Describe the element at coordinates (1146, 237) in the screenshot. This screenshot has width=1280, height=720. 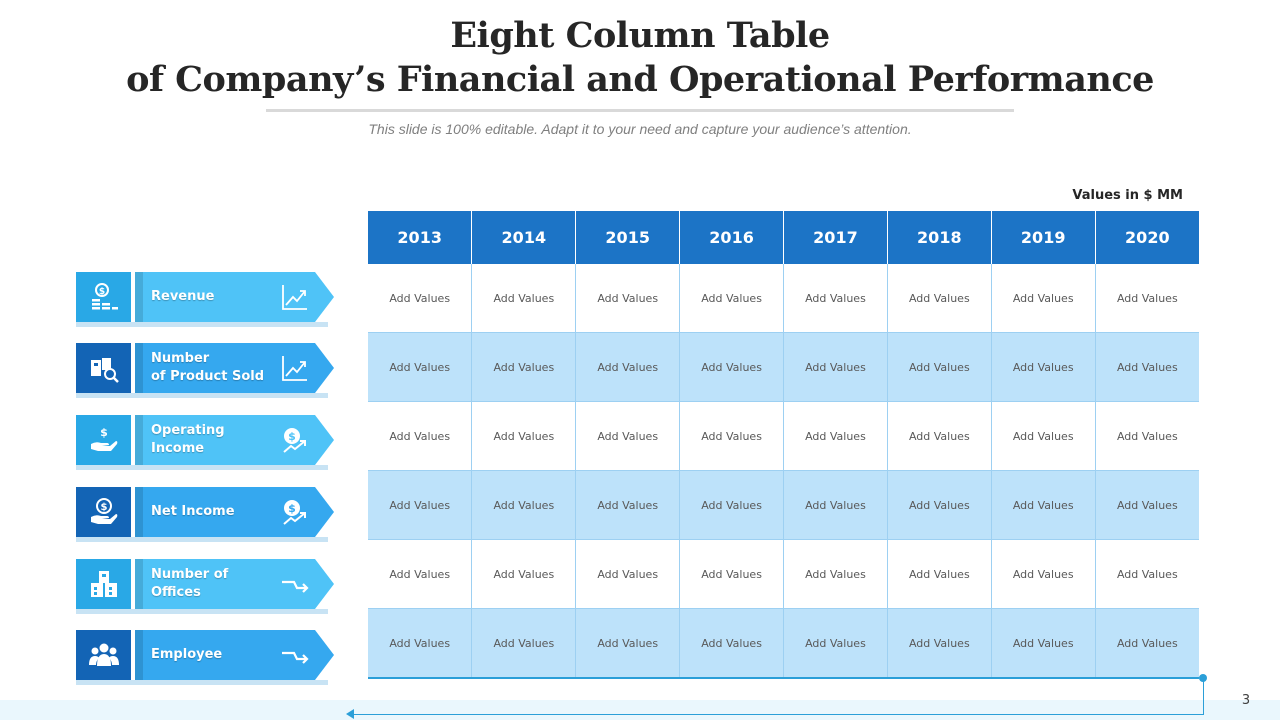
I see `column-header: 2020` at that location.